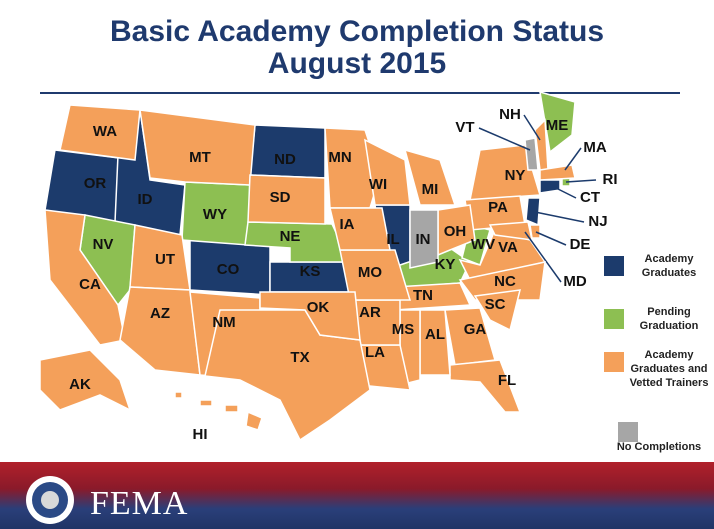  I want to click on state-label: ID, so click(145, 199).